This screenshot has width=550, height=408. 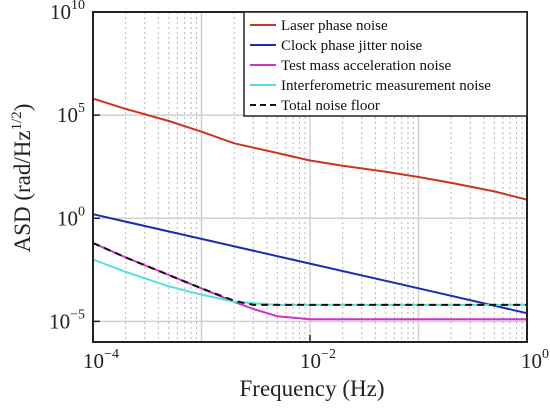 I want to click on legend-box, so click(x=385, y=64).